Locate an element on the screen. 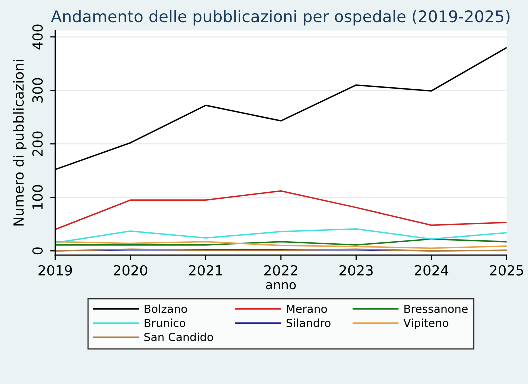  legend-label: Bressanone is located at coordinates (436, 309).